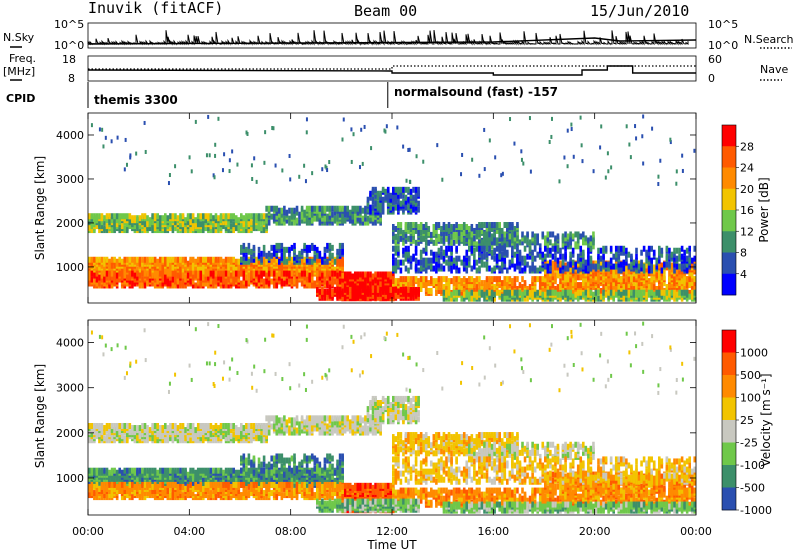 Image resolution: width=800 pixels, height=554 pixels. Describe the element at coordinates (19, 37) in the screenshot. I see `nsky-label: N.Sky` at that location.